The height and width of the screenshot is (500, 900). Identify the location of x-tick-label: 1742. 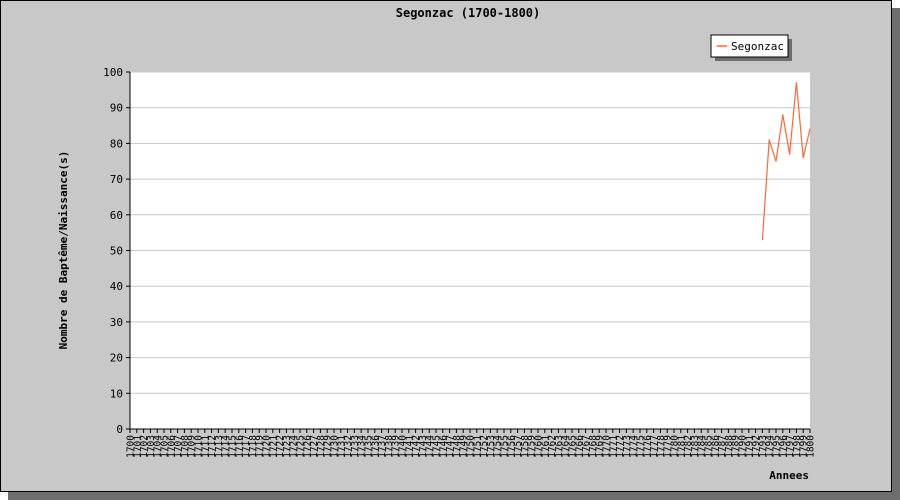
(416, 446).